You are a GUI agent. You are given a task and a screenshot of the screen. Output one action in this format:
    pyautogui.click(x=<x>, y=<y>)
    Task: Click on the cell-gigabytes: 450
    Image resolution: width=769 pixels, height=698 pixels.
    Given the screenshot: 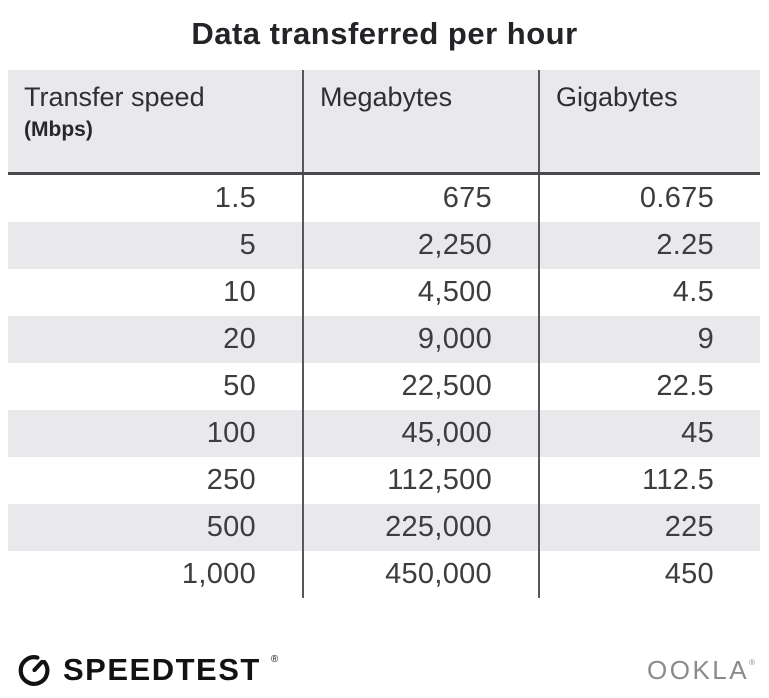 What is the action you would take?
    pyautogui.click(x=649, y=574)
    